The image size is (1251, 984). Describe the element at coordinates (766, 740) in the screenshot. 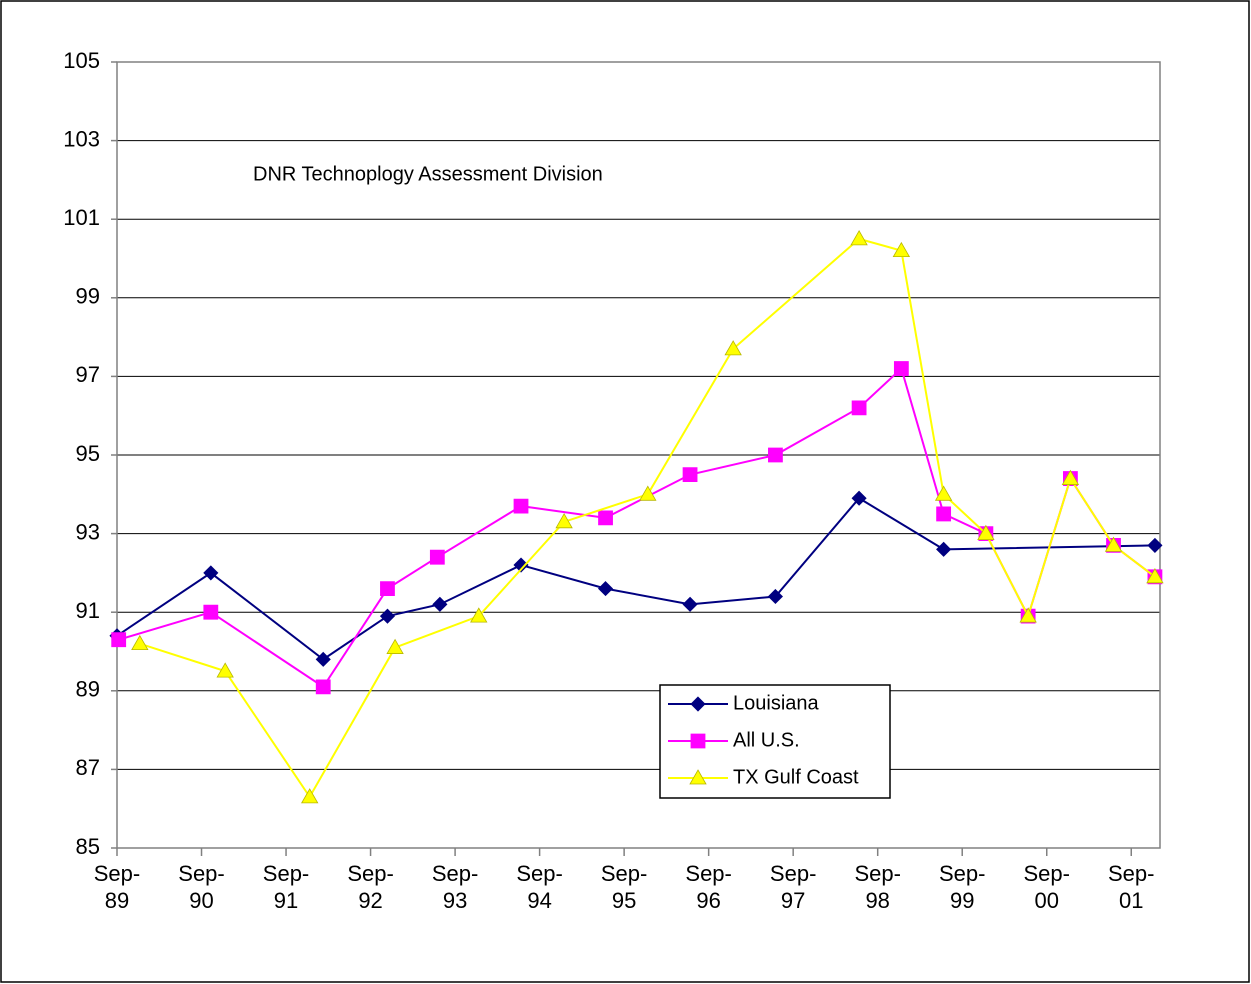

I see `legend-label: All U.S.` at that location.